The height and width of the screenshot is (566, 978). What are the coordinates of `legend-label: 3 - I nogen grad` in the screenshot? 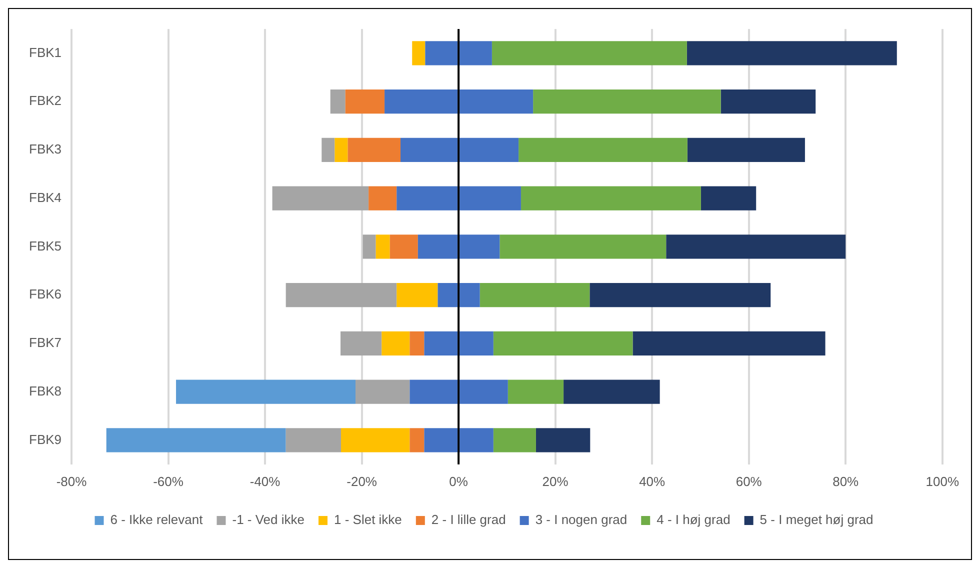 It's located at (581, 520).